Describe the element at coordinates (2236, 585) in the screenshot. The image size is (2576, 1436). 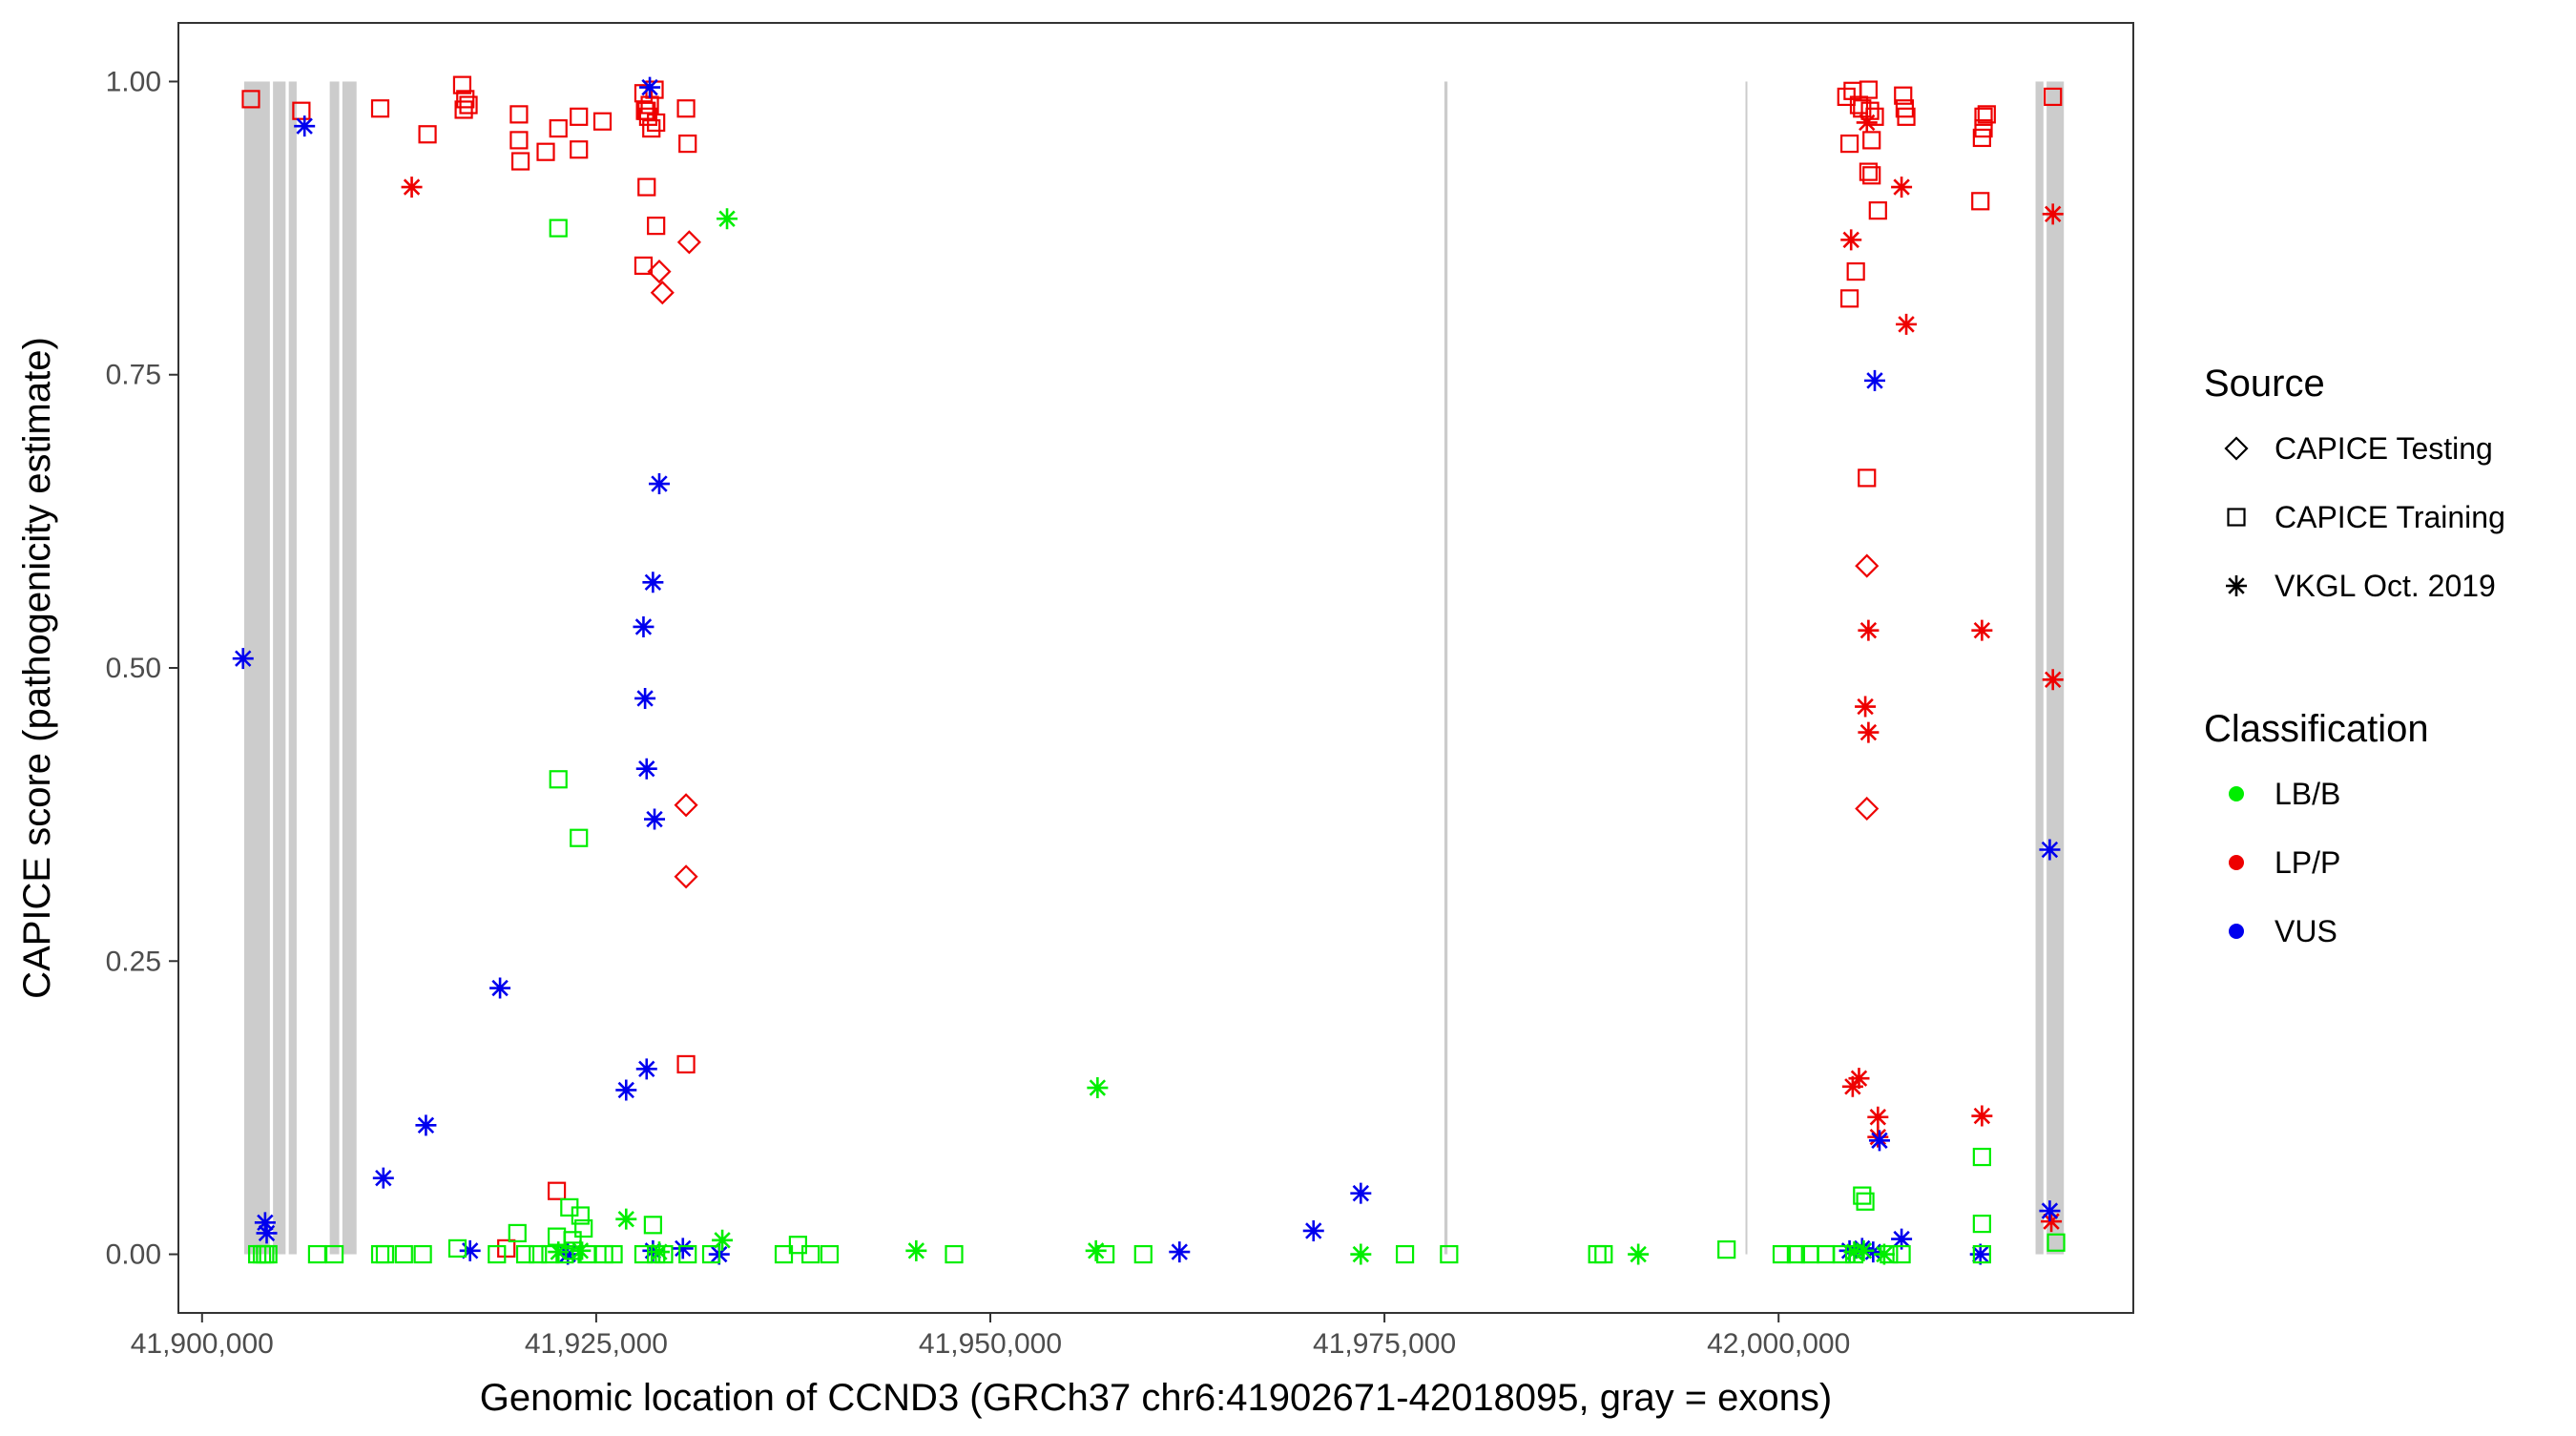
I see `legend-symbol-asterisk` at that location.